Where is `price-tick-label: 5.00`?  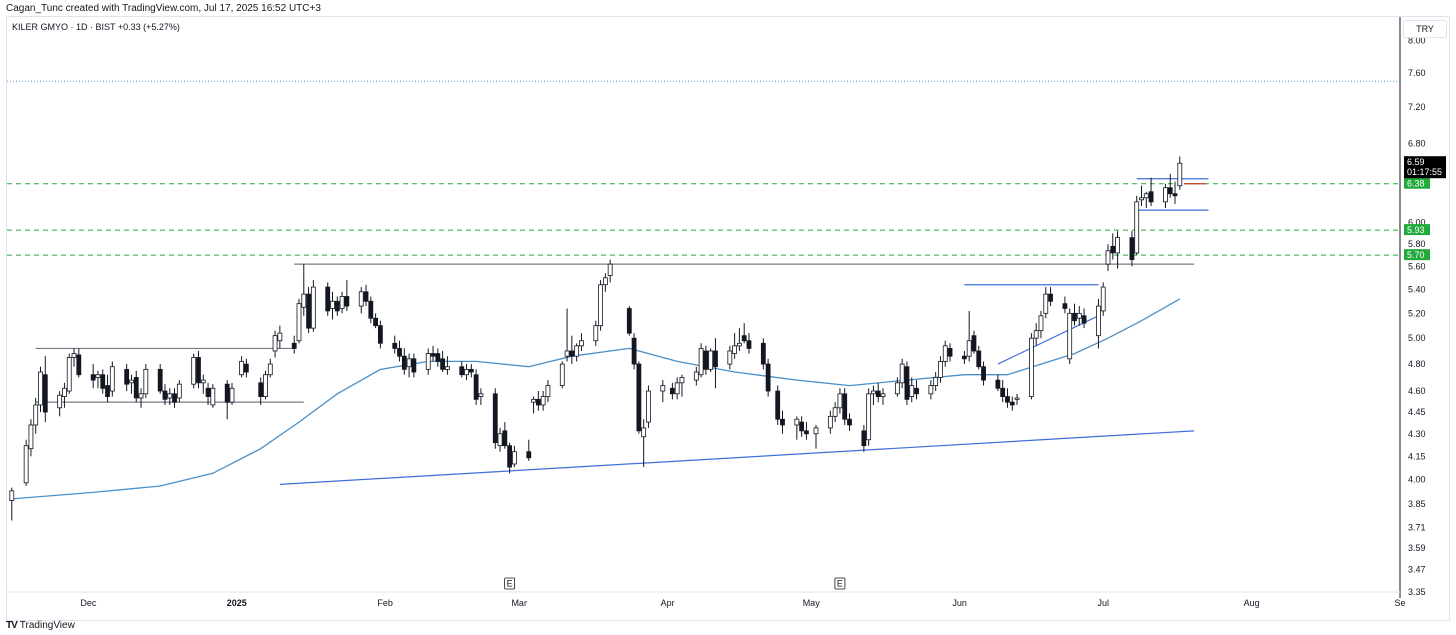 price-tick-label: 5.00 is located at coordinates (1417, 338).